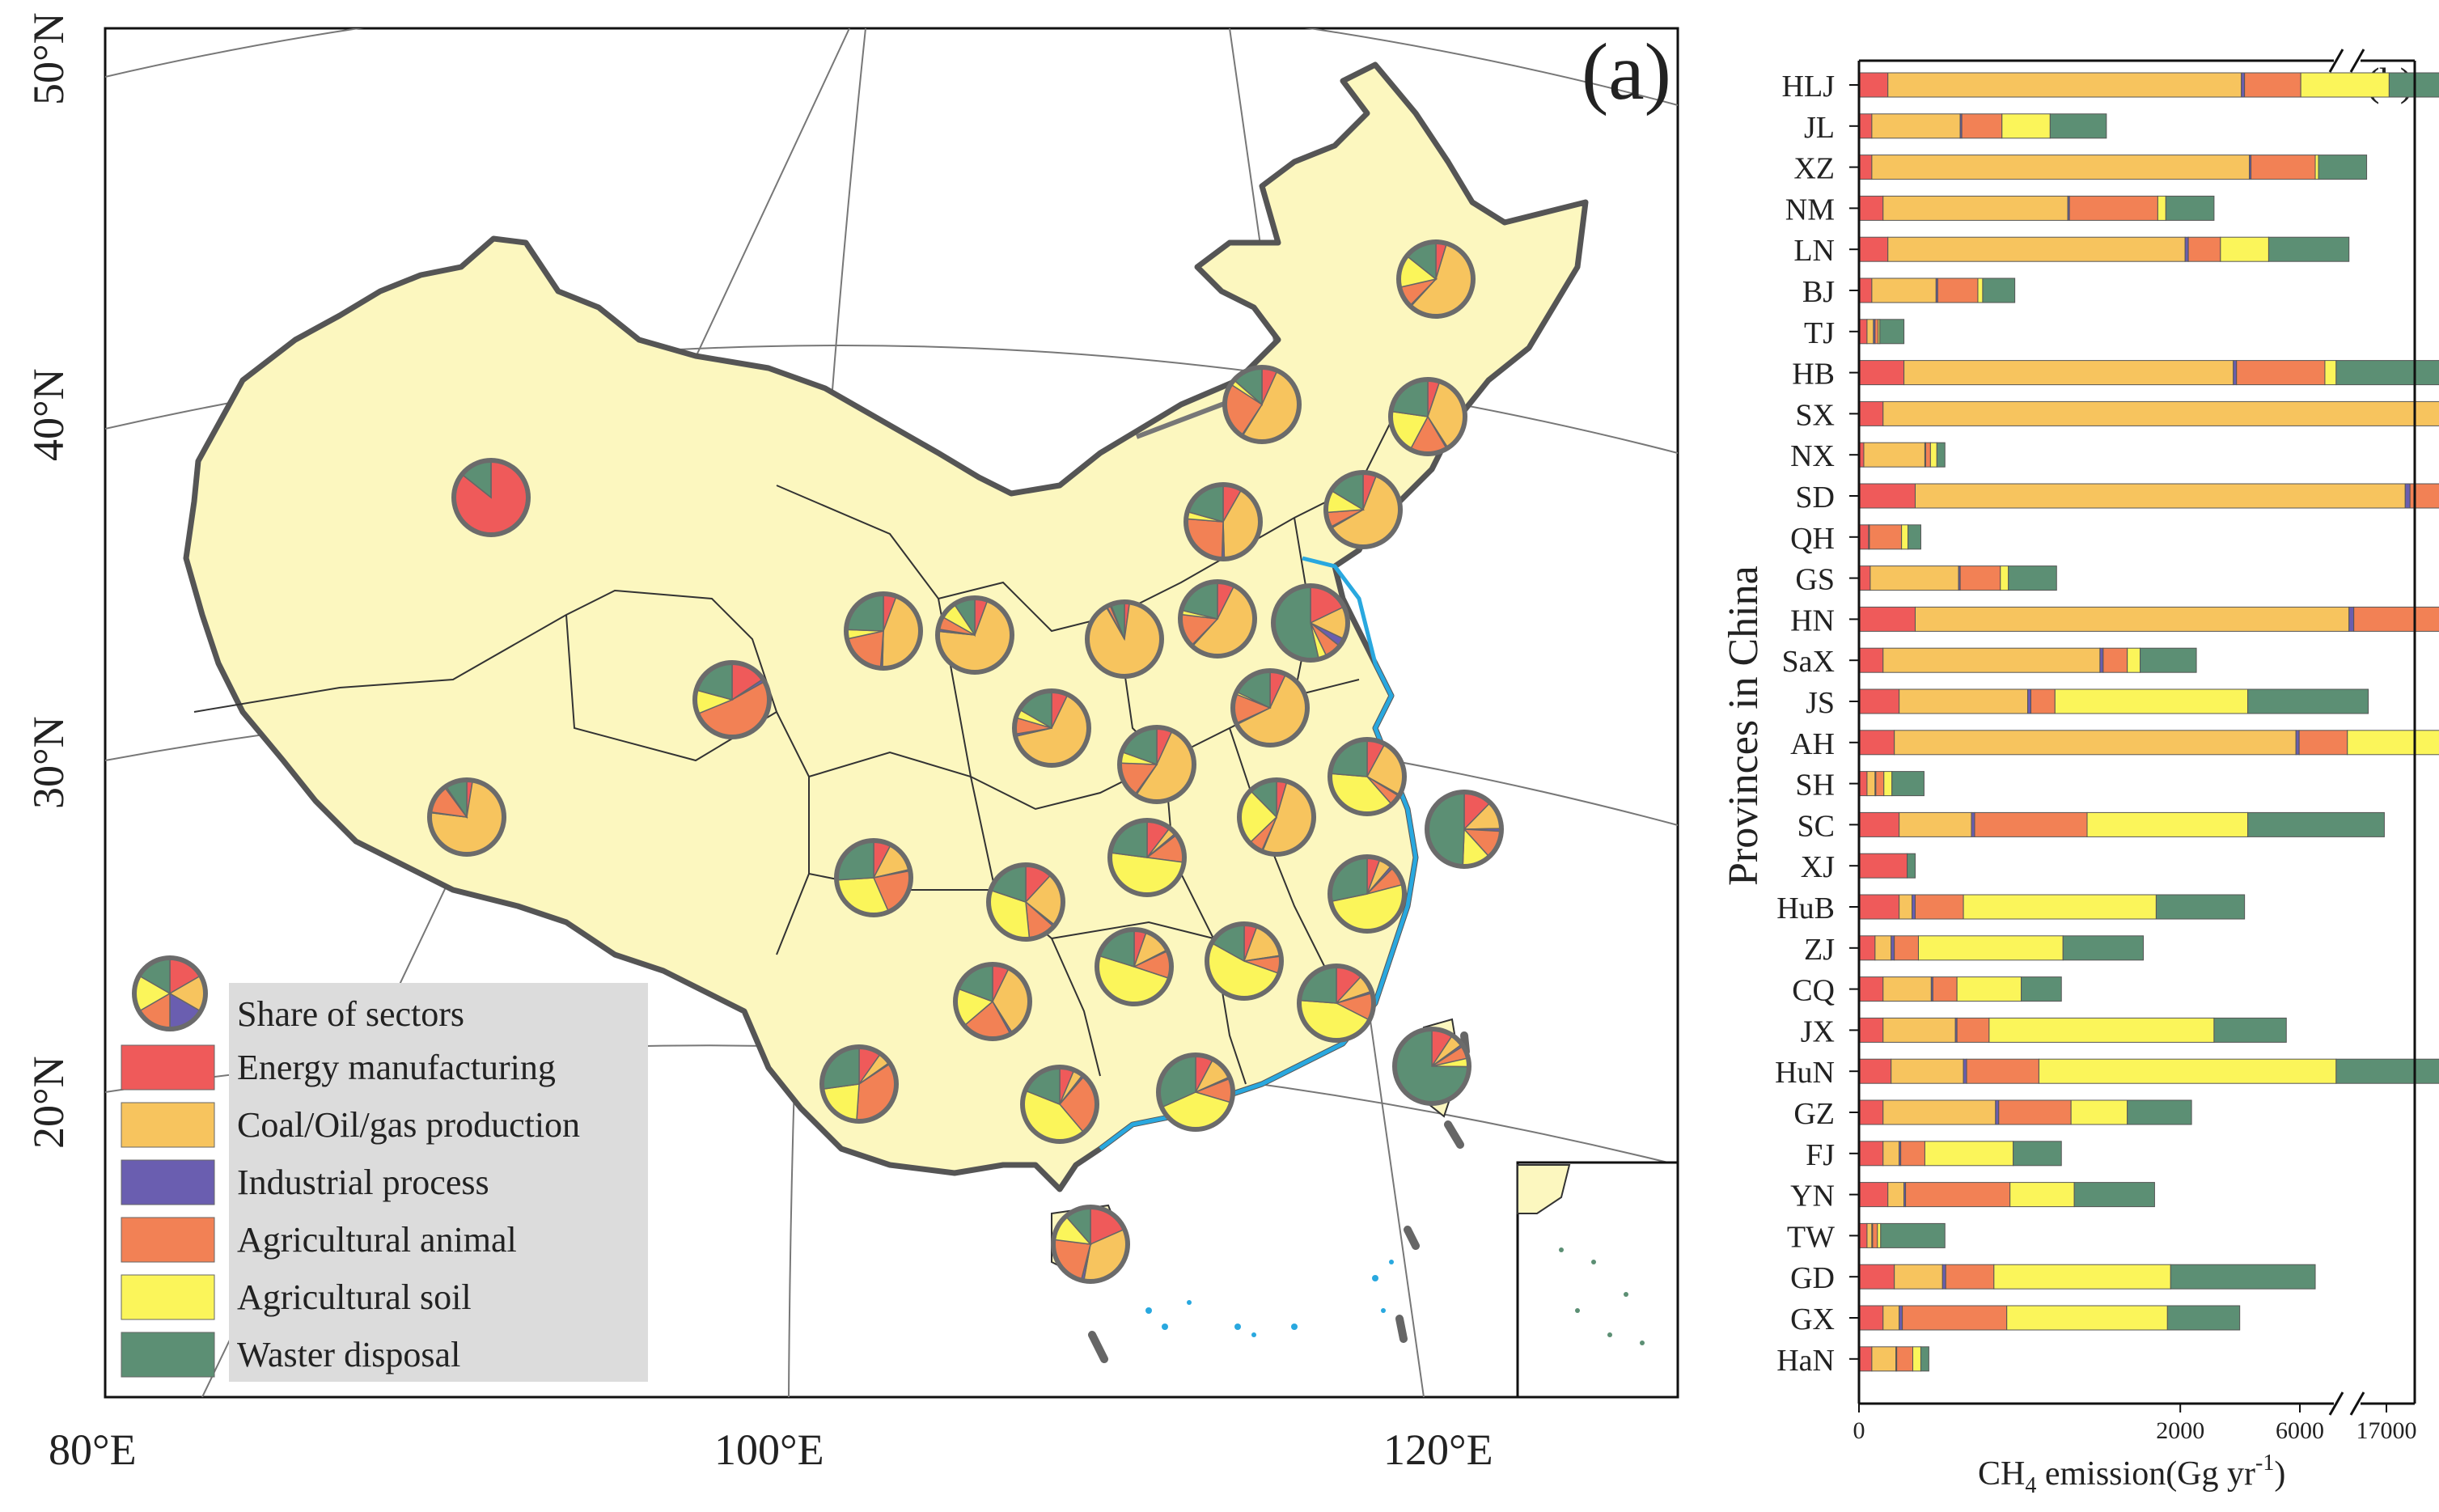 The image size is (2439, 1512). What do you see at coordinates (2235, 373) in the screenshot?
I see `bar-segment-HB-industrial-process` at bounding box center [2235, 373].